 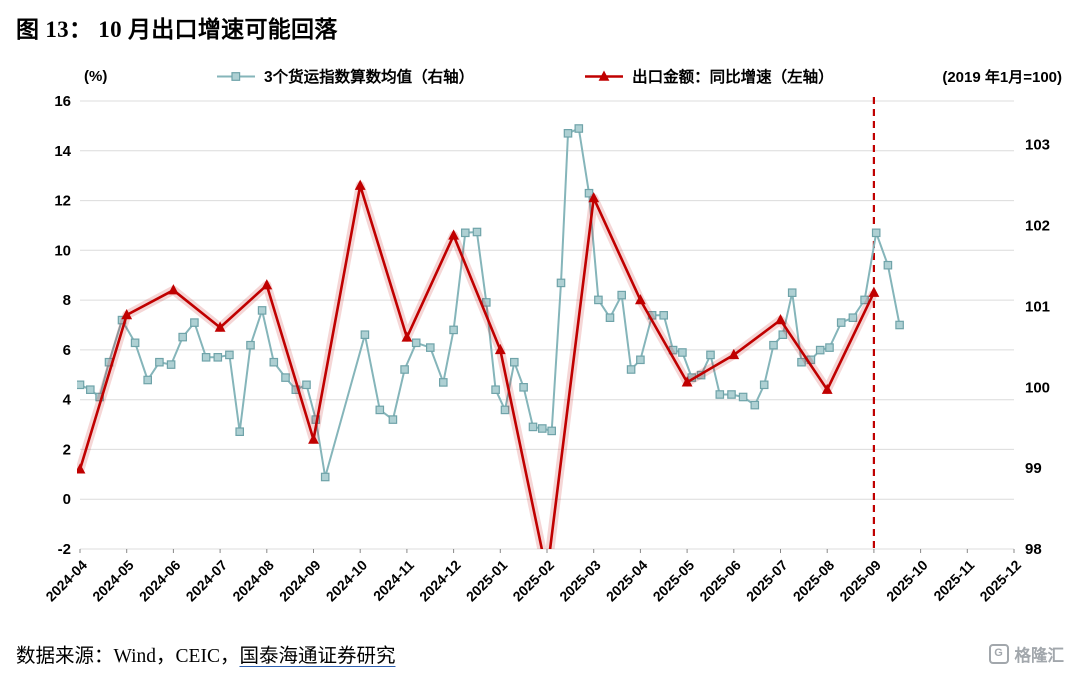 I want to click on svg-text: 2025-03, so click(x=580, y=581).